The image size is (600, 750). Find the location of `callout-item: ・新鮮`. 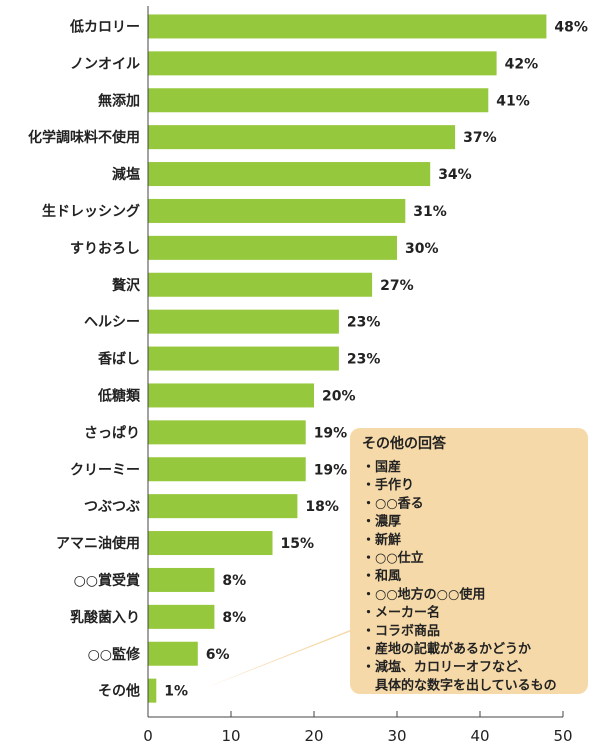

callout-item: ・新鮮 is located at coordinates (381, 540).